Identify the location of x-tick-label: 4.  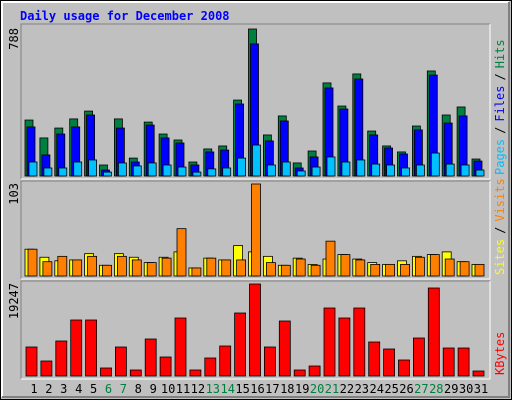
(78, 389).